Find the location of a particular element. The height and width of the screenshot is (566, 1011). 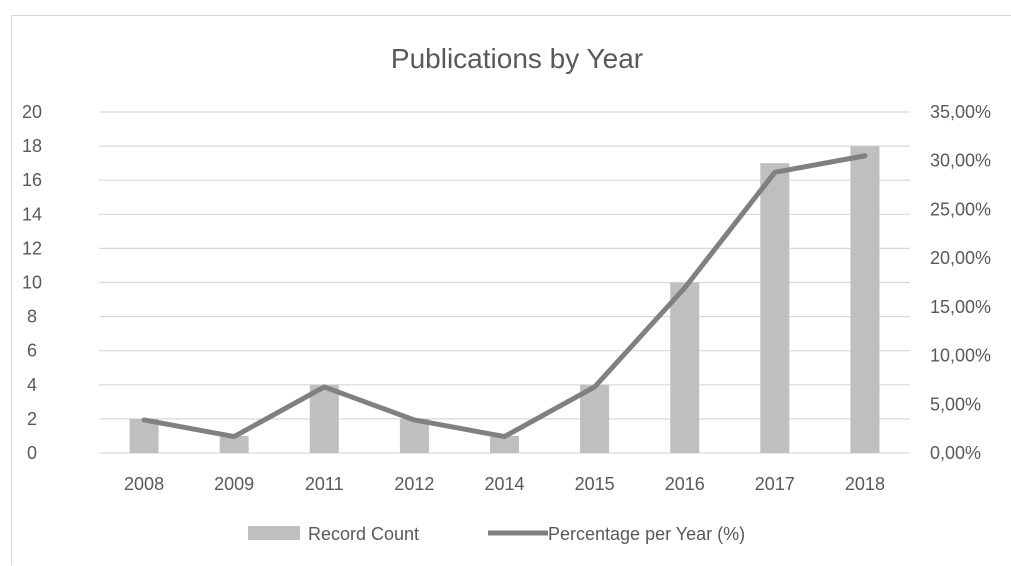

y-right-tick-label: 15,00% is located at coordinates (960, 307).